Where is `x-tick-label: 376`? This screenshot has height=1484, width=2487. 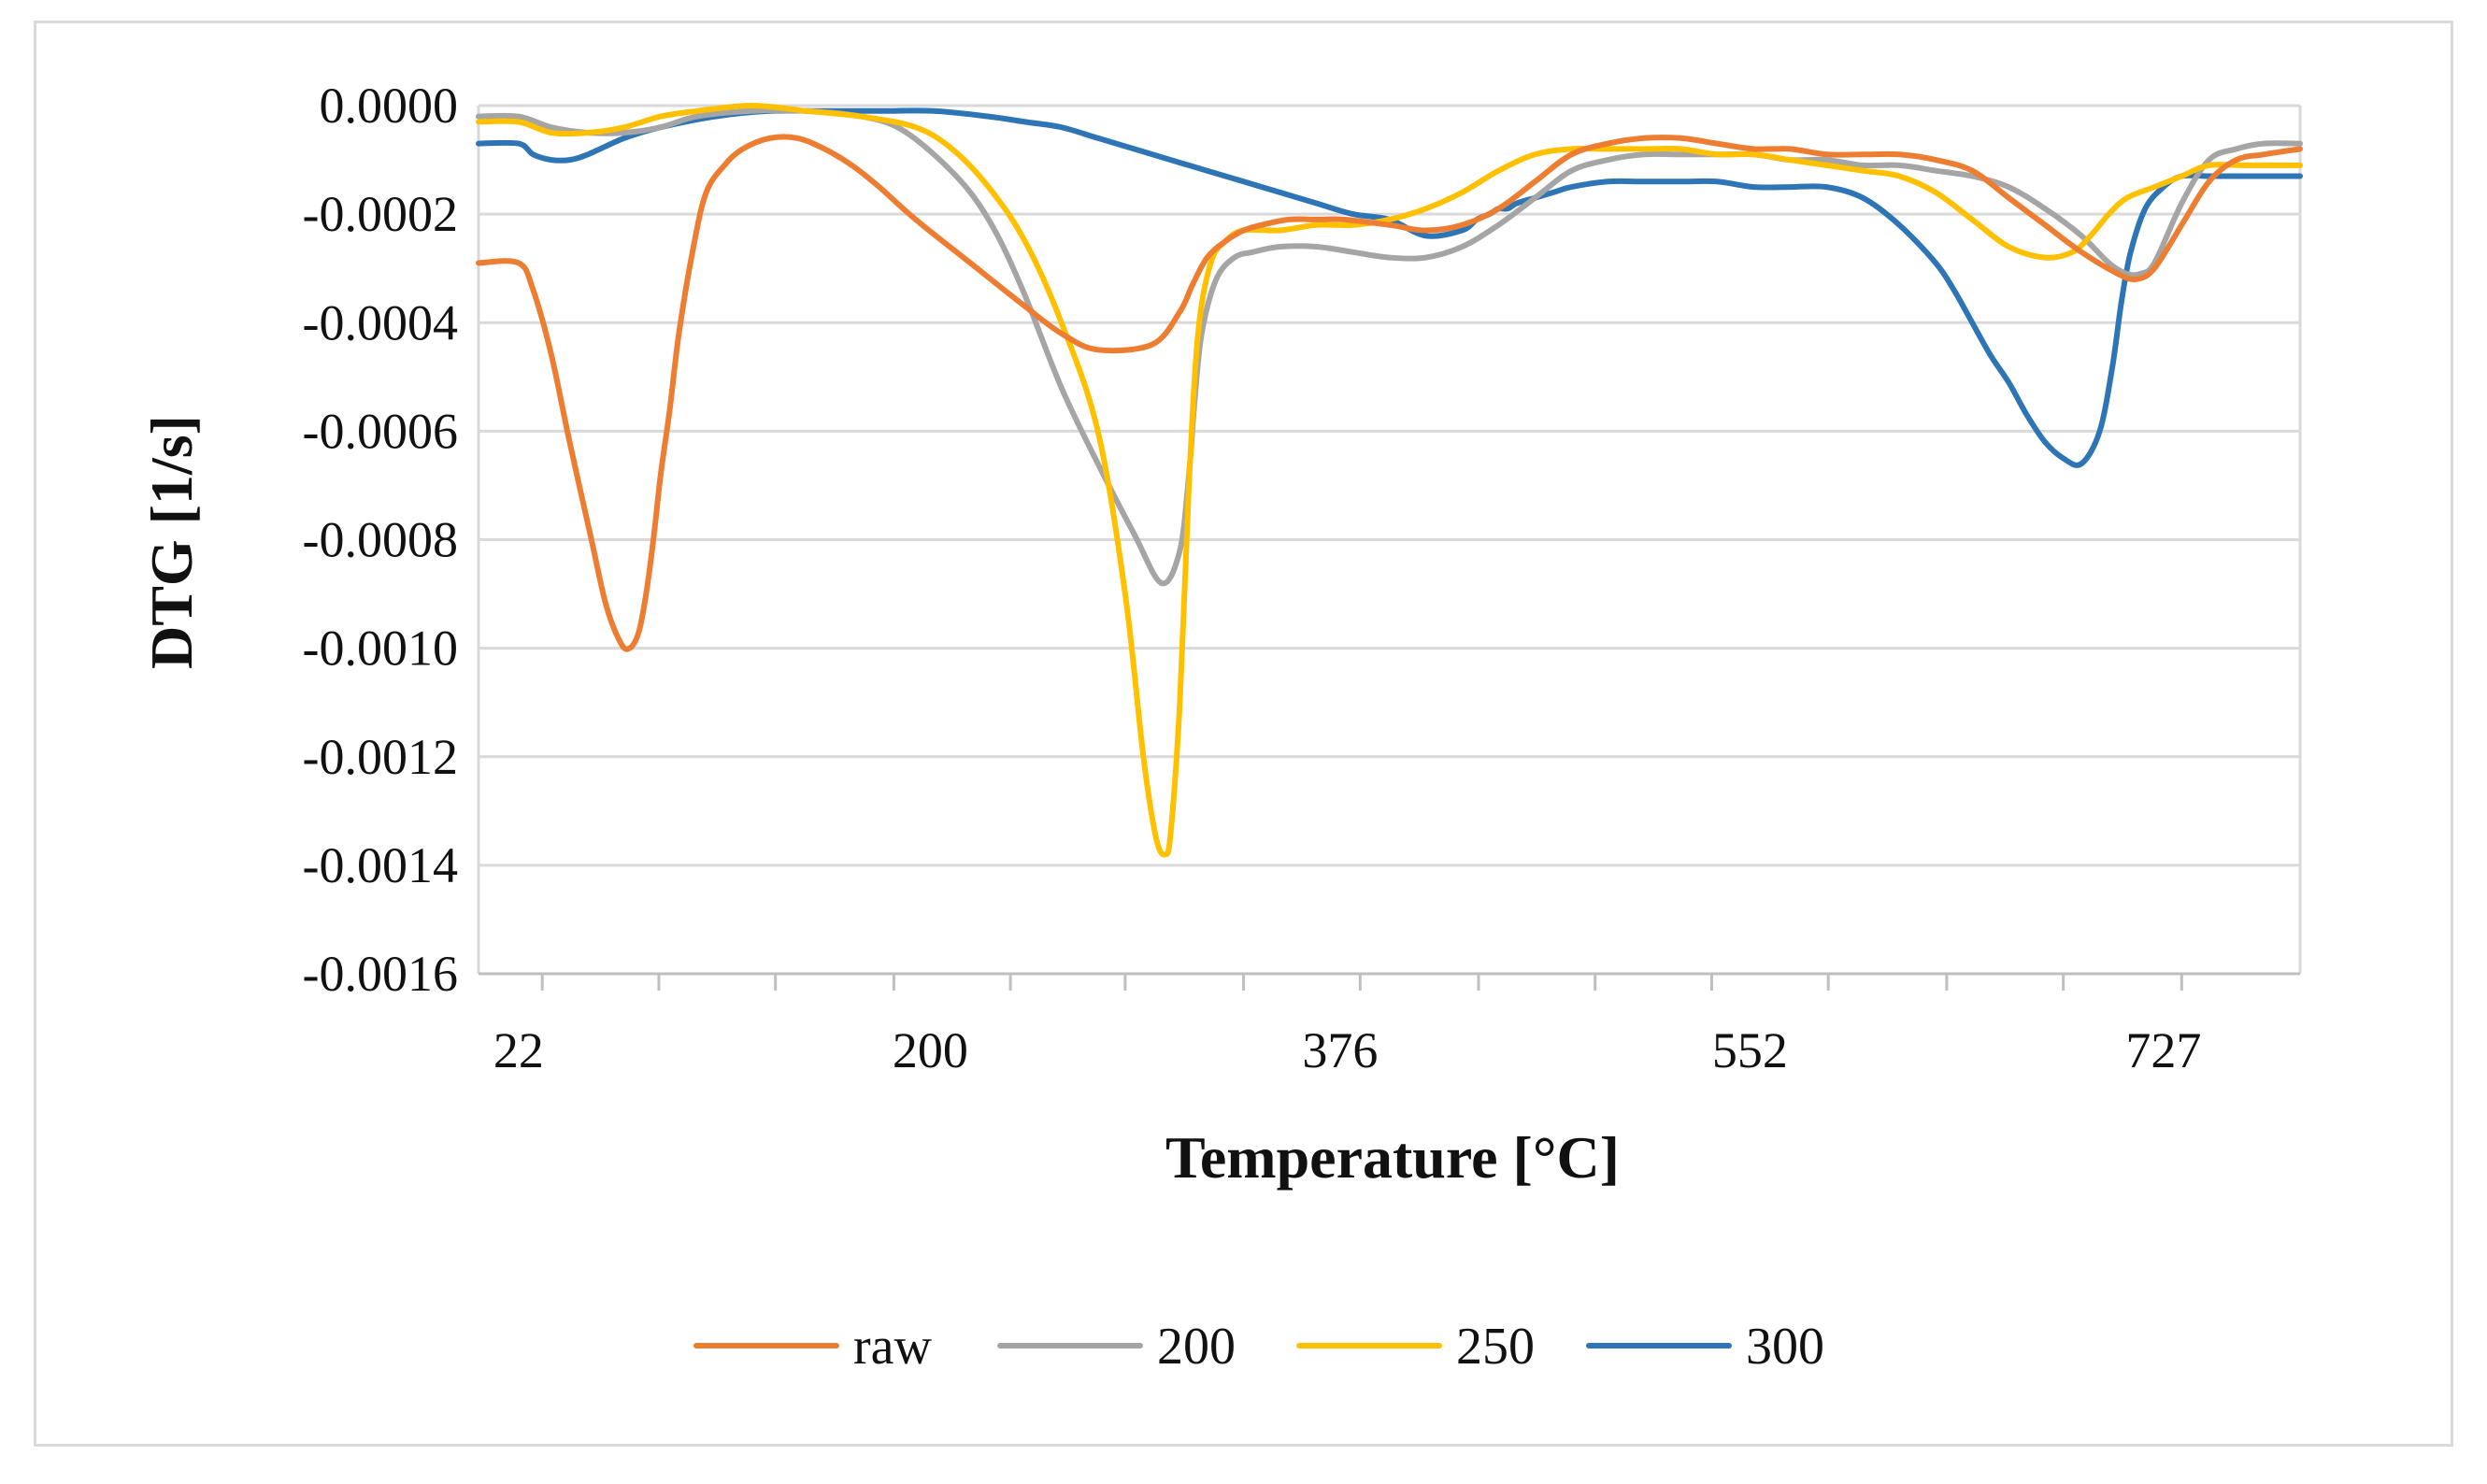
x-tick-label: 376 is located at coordinates (1340, 1050).